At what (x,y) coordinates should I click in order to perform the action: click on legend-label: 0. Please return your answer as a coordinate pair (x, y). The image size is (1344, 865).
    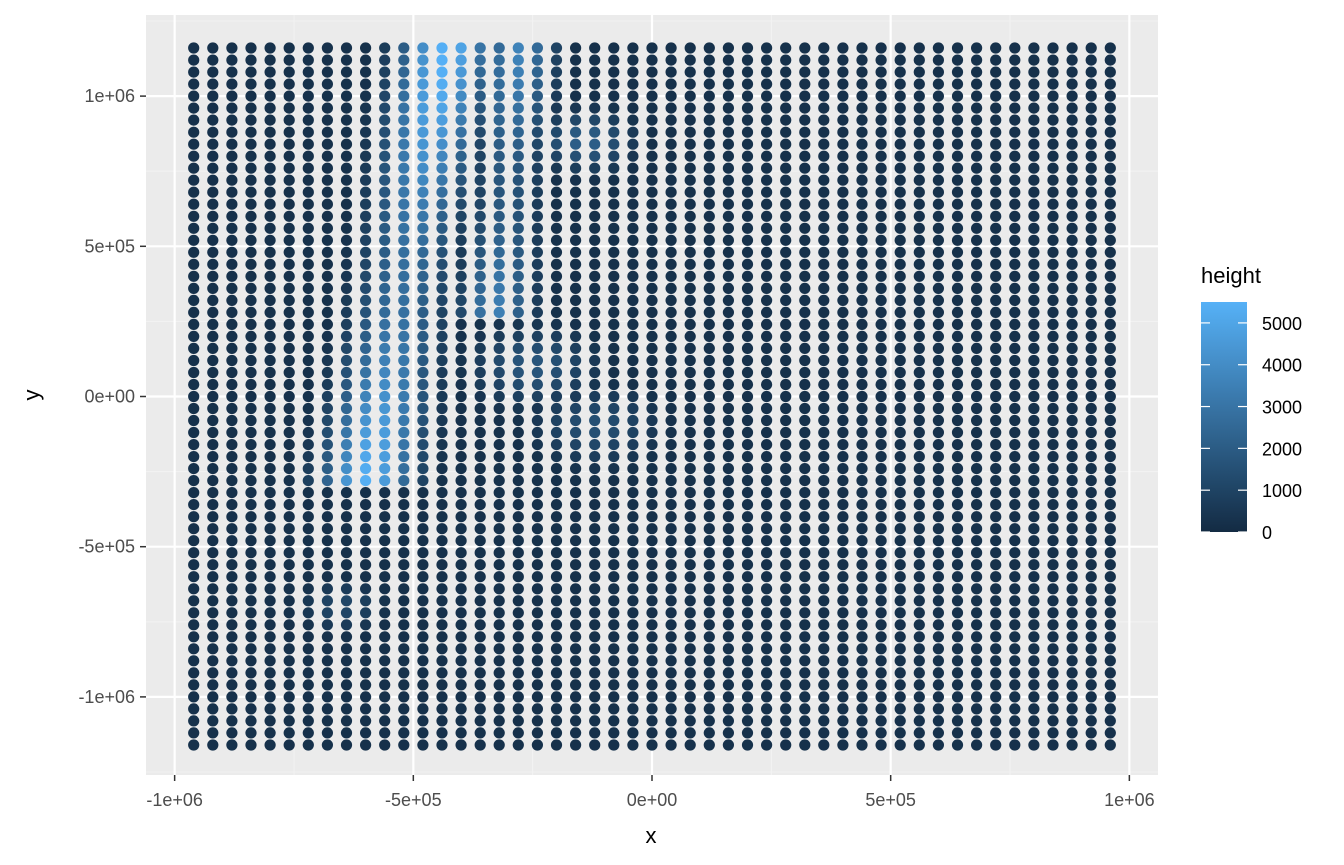
    Looking at the image, I should click on (1267, 533).